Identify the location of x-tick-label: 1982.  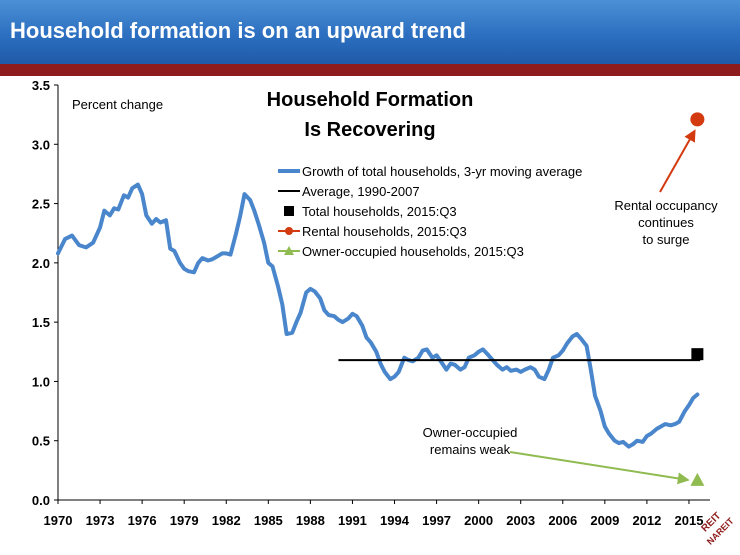
(226, 520).